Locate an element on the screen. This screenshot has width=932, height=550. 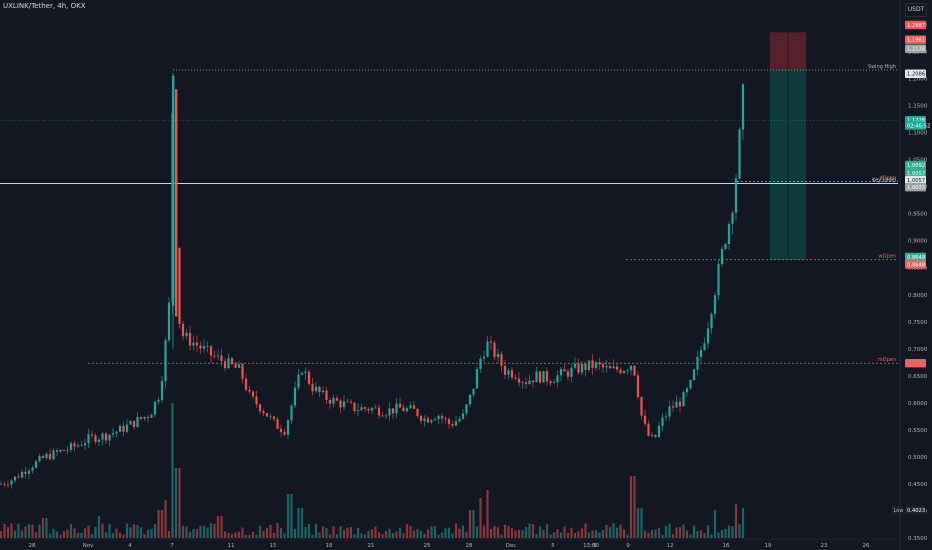
time-axis: 28 Nov 4 7 11 15 18 21 25 28 Dec 5 913:00 9 12 16 19 23 26 is located at coordinates (450, 543).